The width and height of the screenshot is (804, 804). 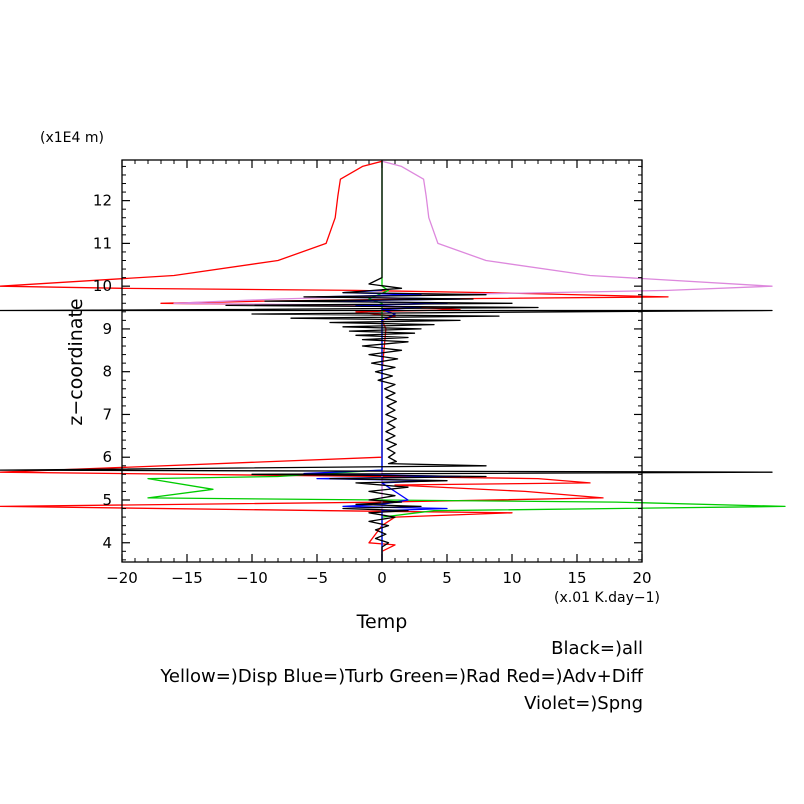 What do you see at coordinates (252, 578) in the screenshot?
I see `x-tick-label: −10` at bounding box center [252, 578].